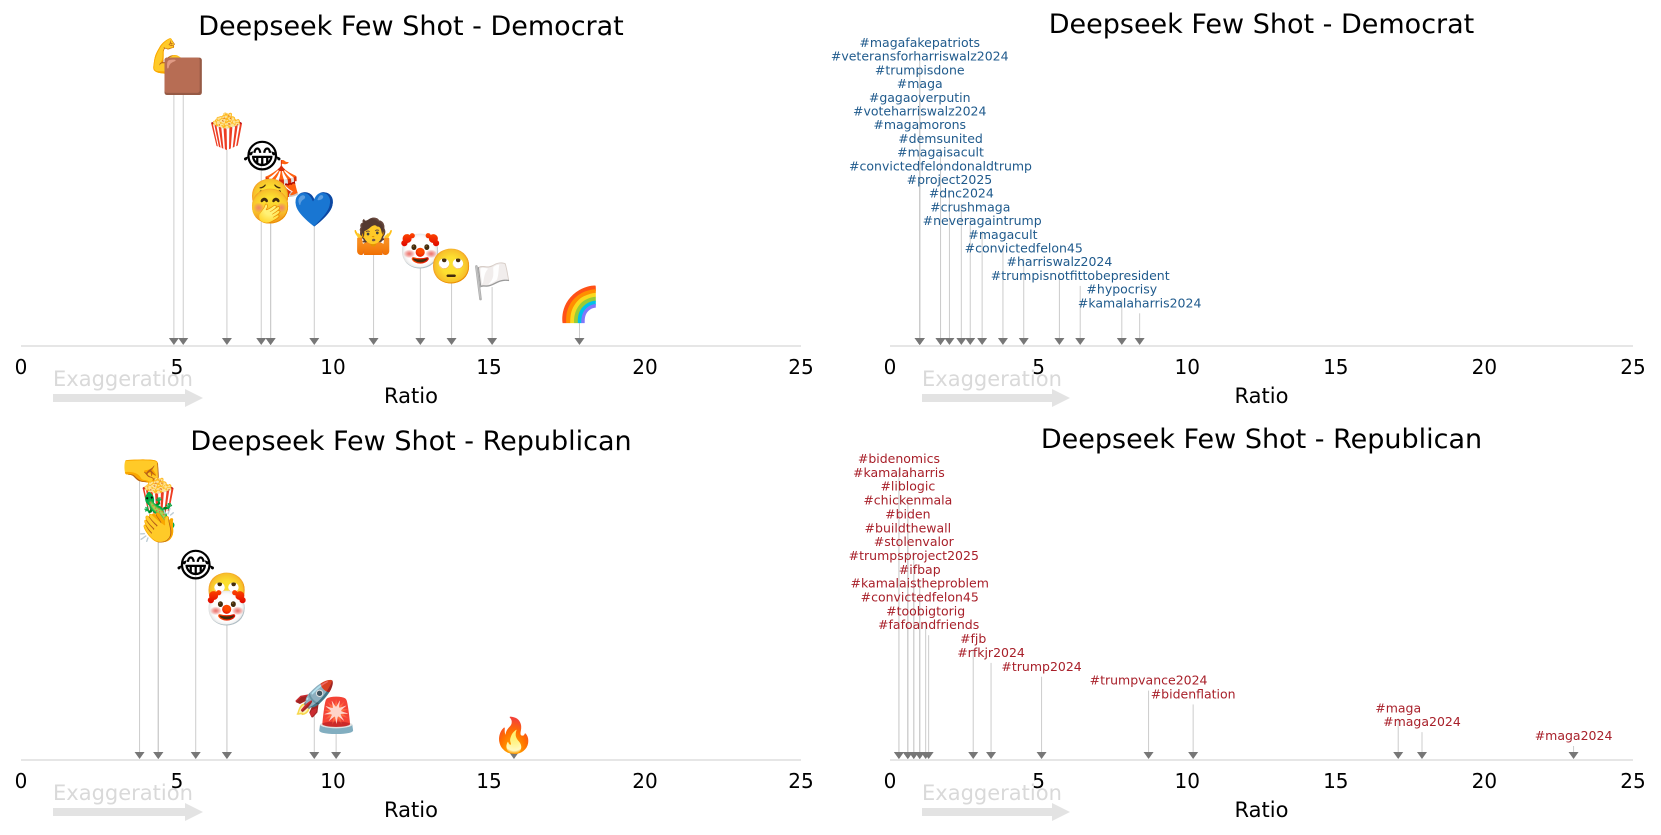  Describe the element at coordinates (1149, 680) in the screenshot. I see `hashtag-label: #trumpvance2024` at that location.